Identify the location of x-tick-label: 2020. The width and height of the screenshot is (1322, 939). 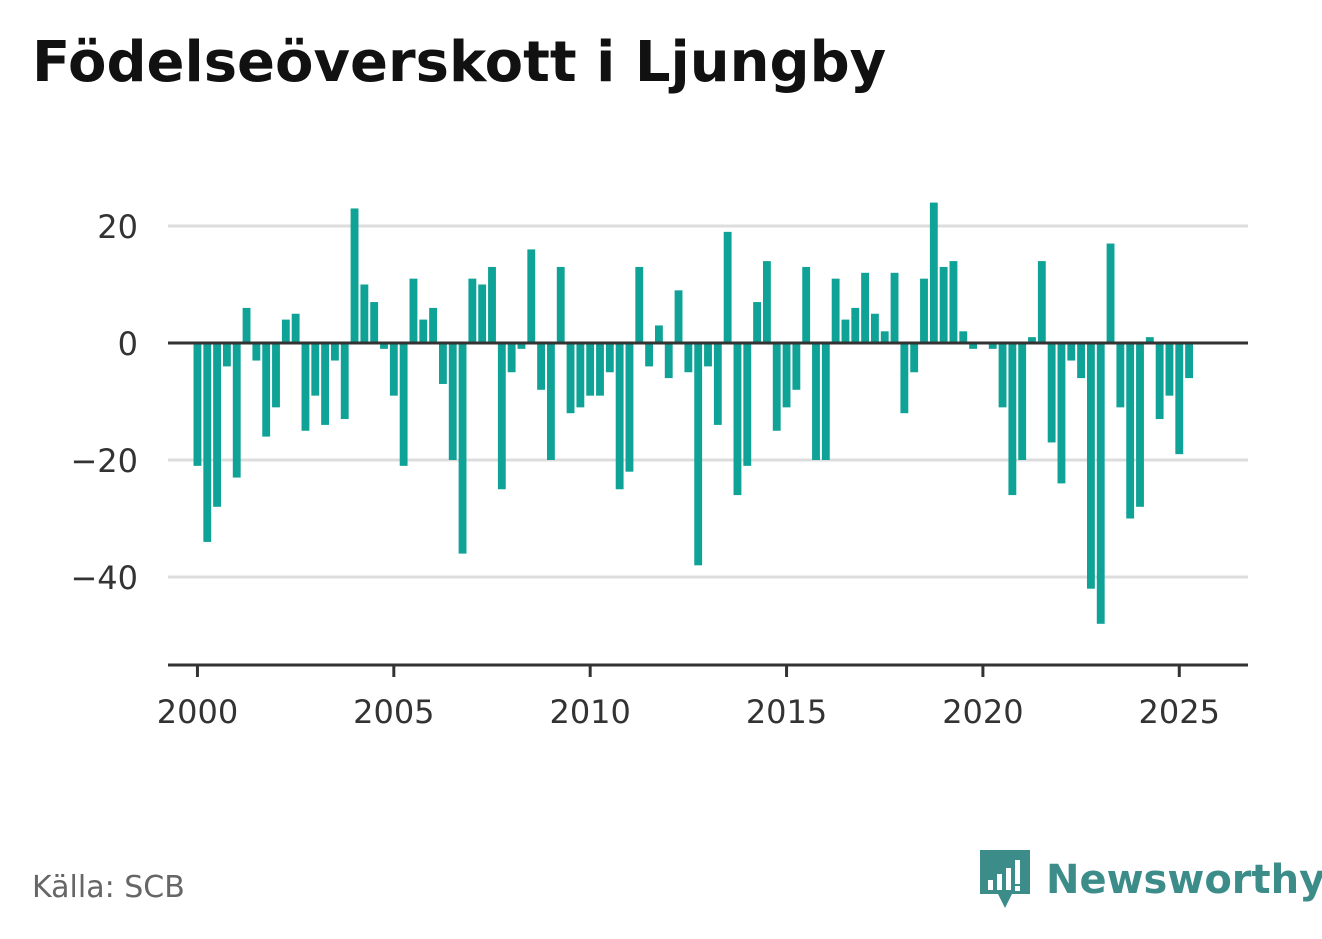
(982, 712).